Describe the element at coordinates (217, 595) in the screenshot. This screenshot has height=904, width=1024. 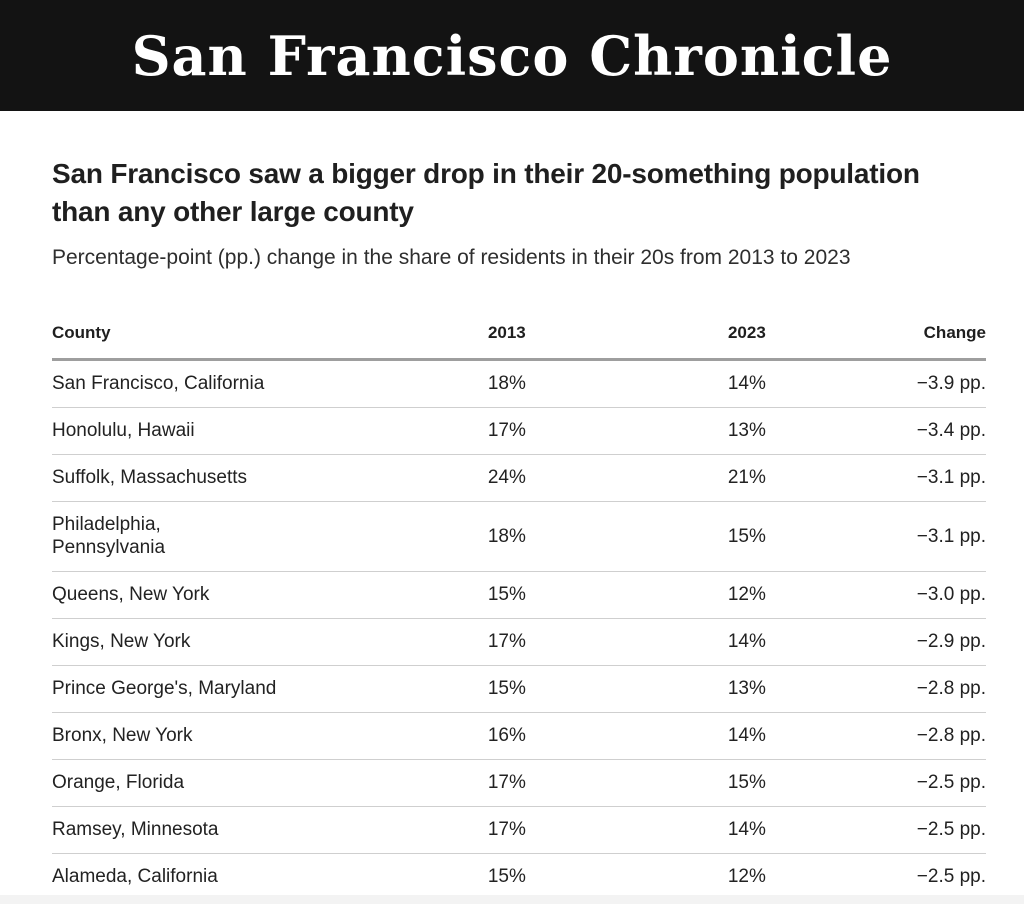
I see `county-cell: Queens, New York` at that location.